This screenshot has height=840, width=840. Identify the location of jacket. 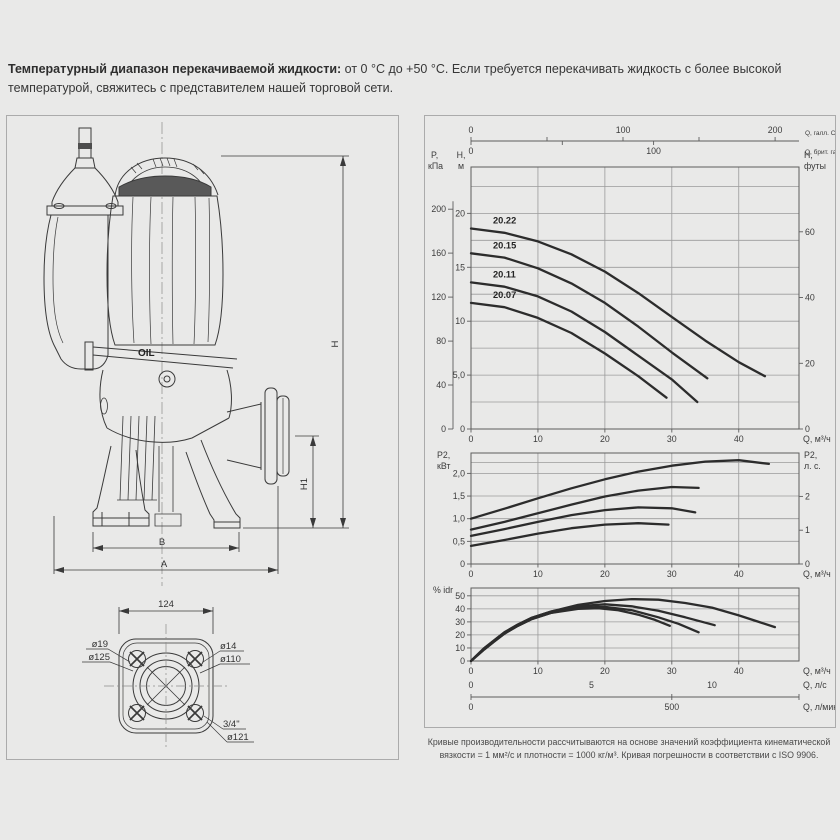
(76, 292).